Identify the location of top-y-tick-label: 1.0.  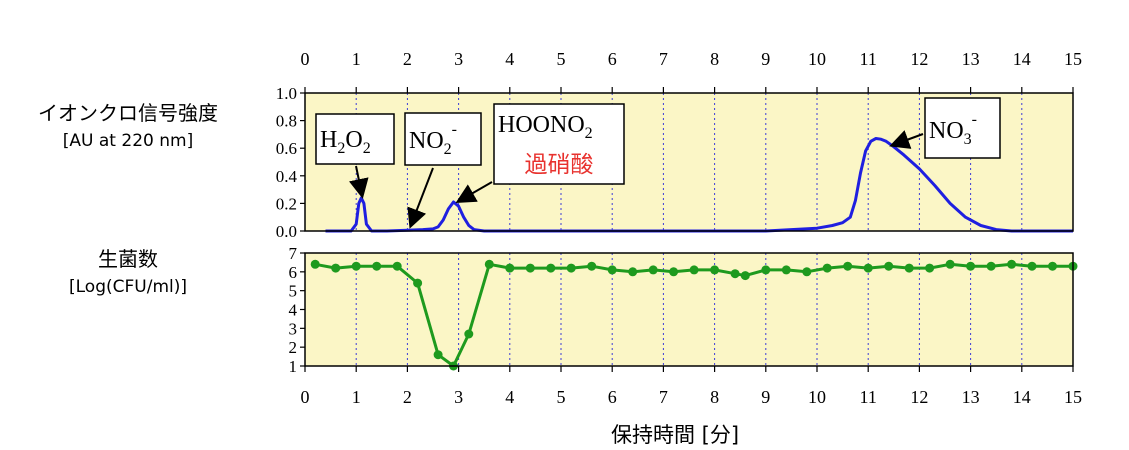
(286, 93).